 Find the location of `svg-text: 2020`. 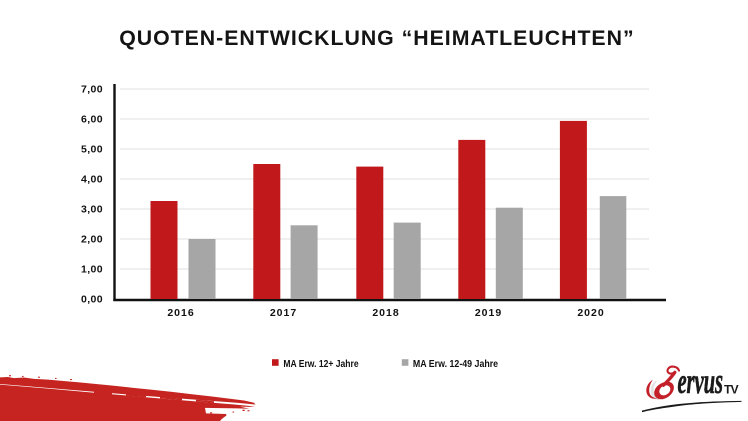

svg-text: 2020 is located at coordinates (590, 313).